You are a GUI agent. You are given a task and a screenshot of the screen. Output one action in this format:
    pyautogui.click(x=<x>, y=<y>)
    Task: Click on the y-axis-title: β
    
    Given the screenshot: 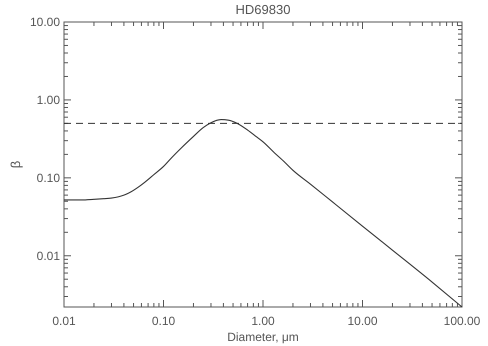 What is the action you would take?
    pyautogui.click(x=15, y=164)
    